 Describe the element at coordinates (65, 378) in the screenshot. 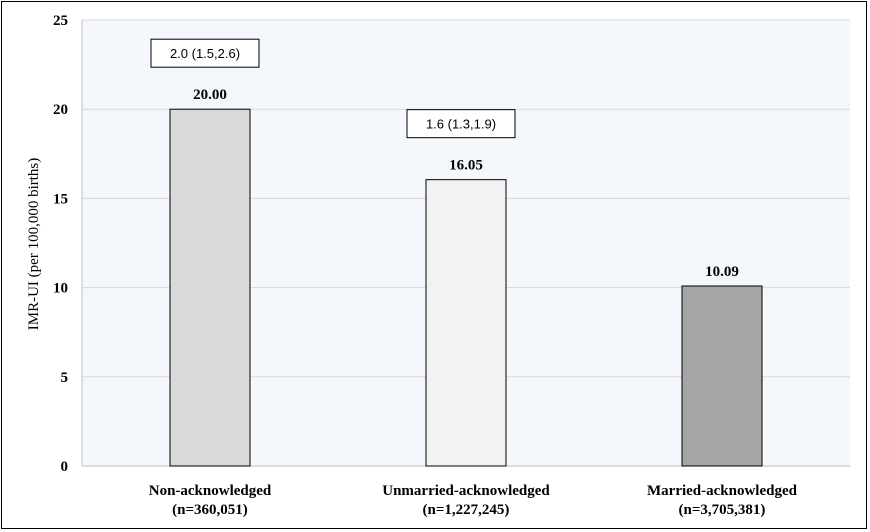

I see `y-tick-label: 5` at that location.